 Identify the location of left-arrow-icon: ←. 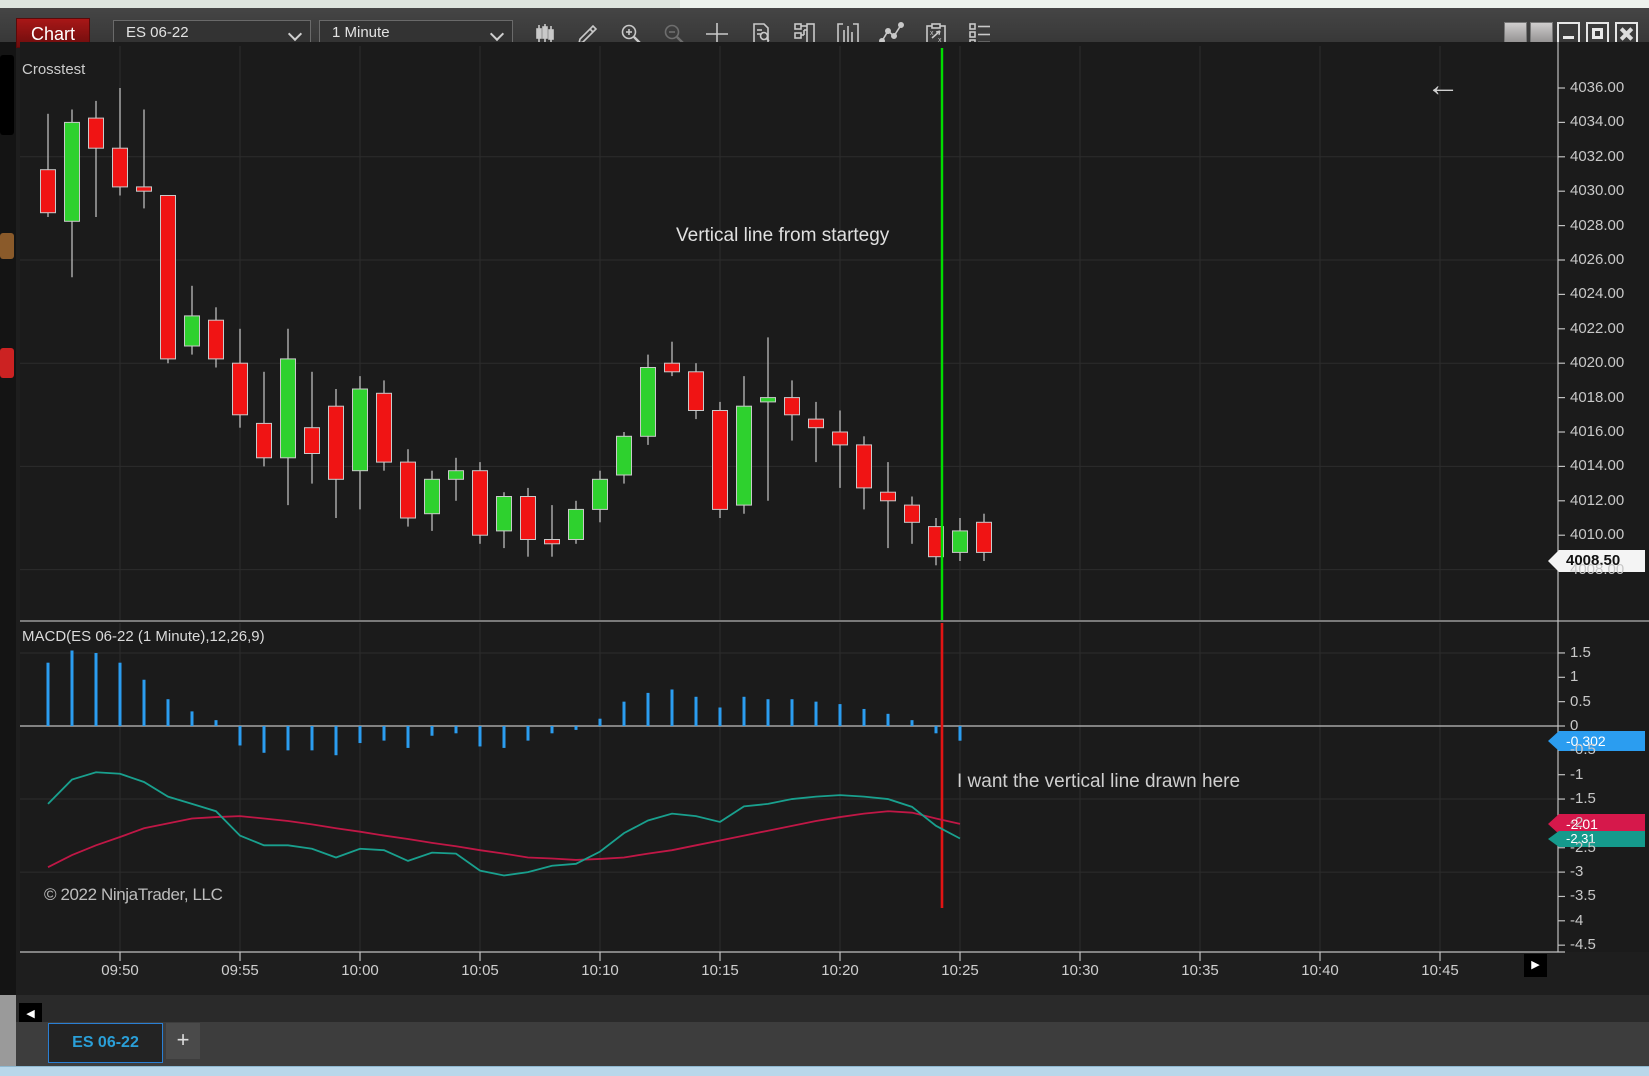
(1443, 85).